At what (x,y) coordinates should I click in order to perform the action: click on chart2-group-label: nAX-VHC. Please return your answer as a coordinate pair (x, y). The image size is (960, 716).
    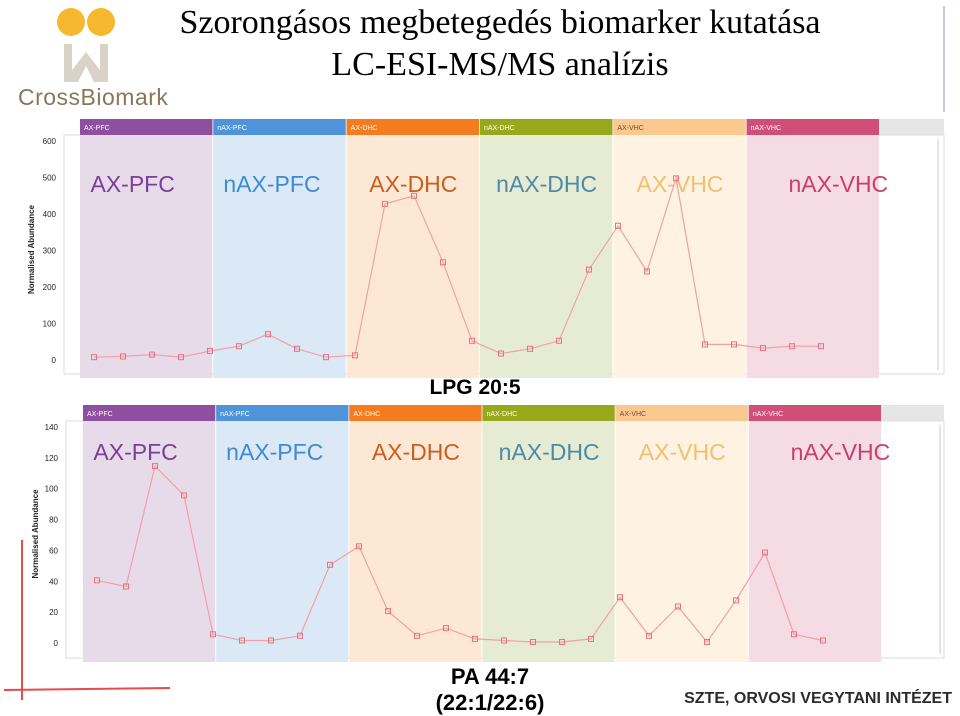
    Looking at the image, I should click on (841, 452).